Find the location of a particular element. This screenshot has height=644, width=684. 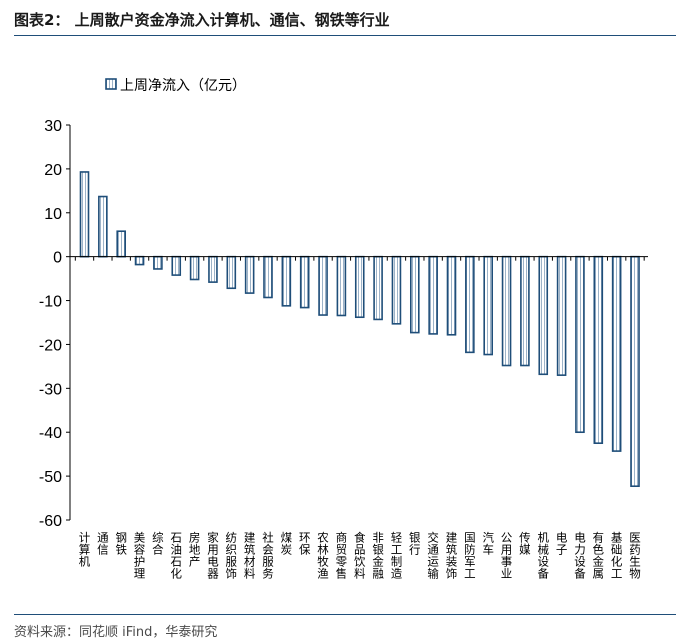

legend: 上周净流入（亿元） is located at coordinates (175, 86).